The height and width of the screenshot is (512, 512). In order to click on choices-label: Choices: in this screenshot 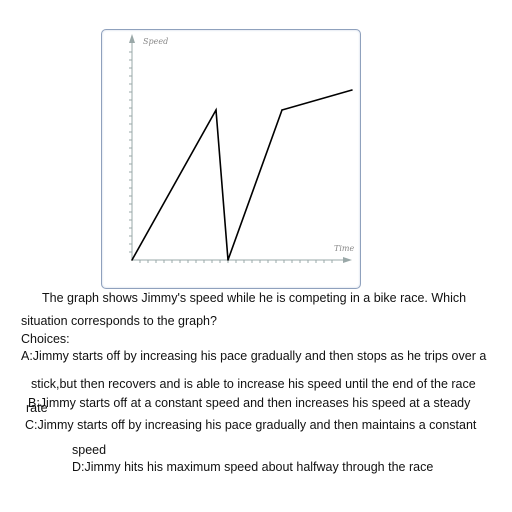, I will do `click(45, 339)`.